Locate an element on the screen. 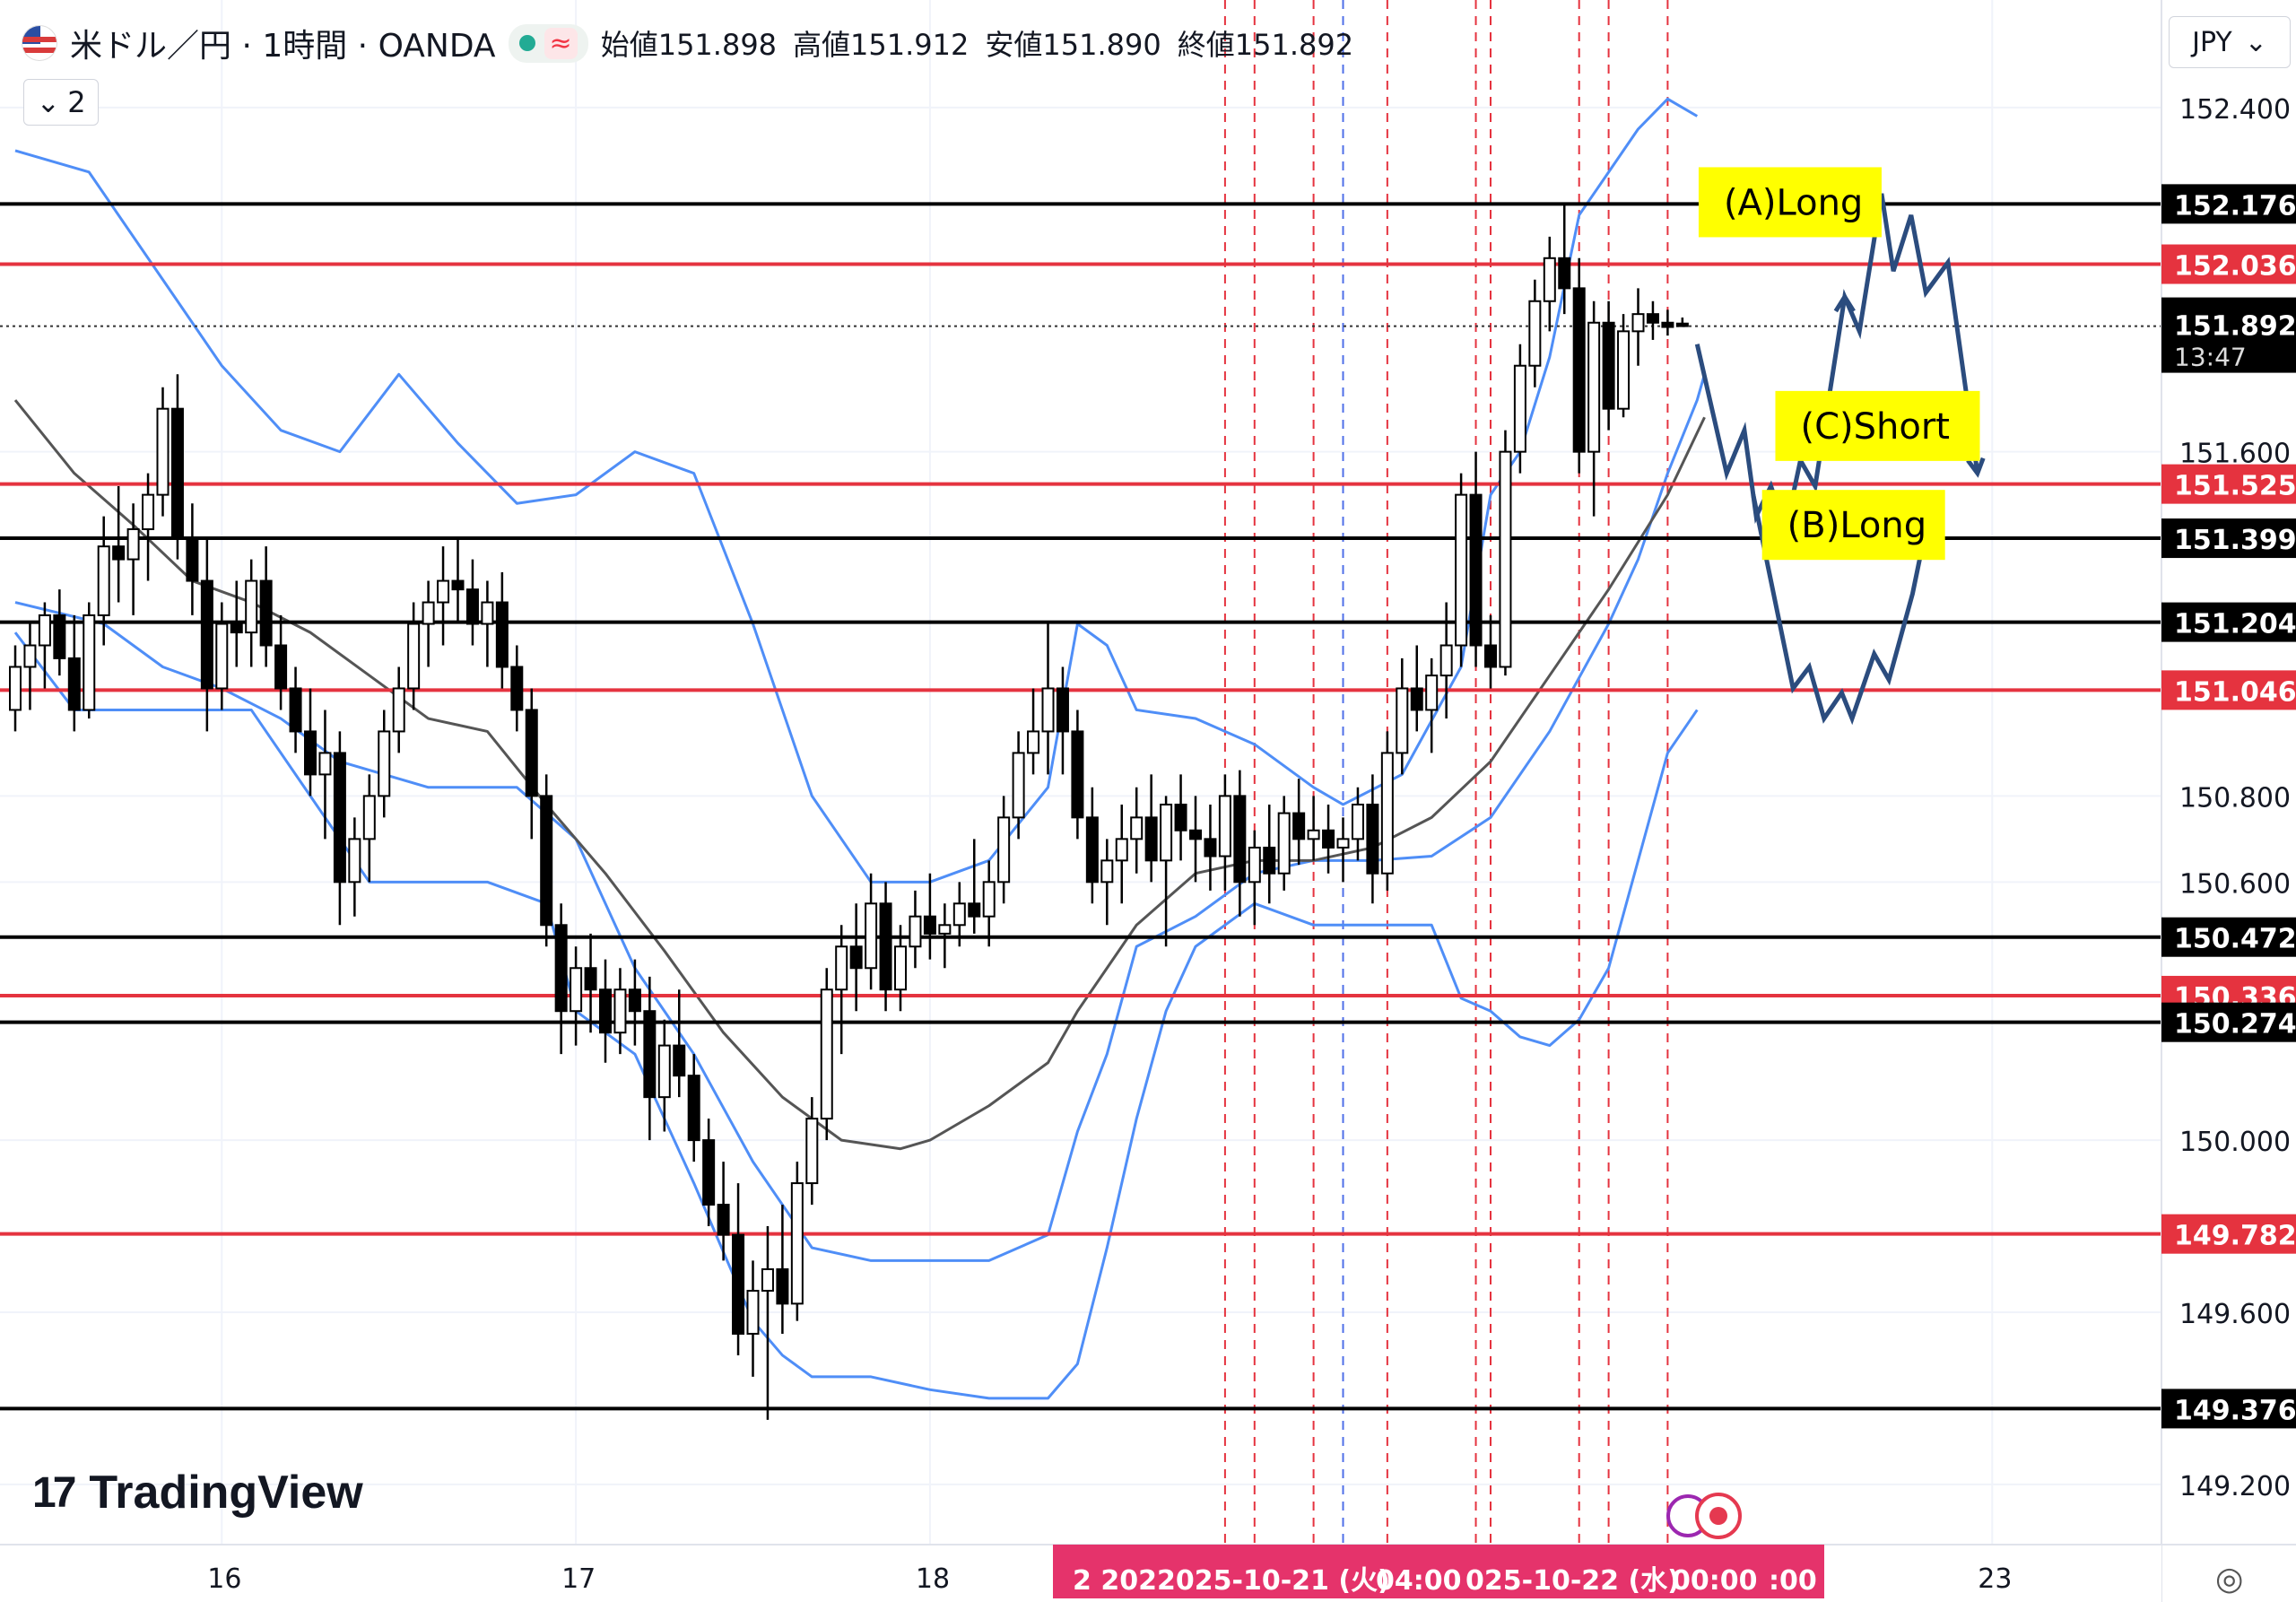  annotation-label: (B)Long is located at coordinates (1856, 525).